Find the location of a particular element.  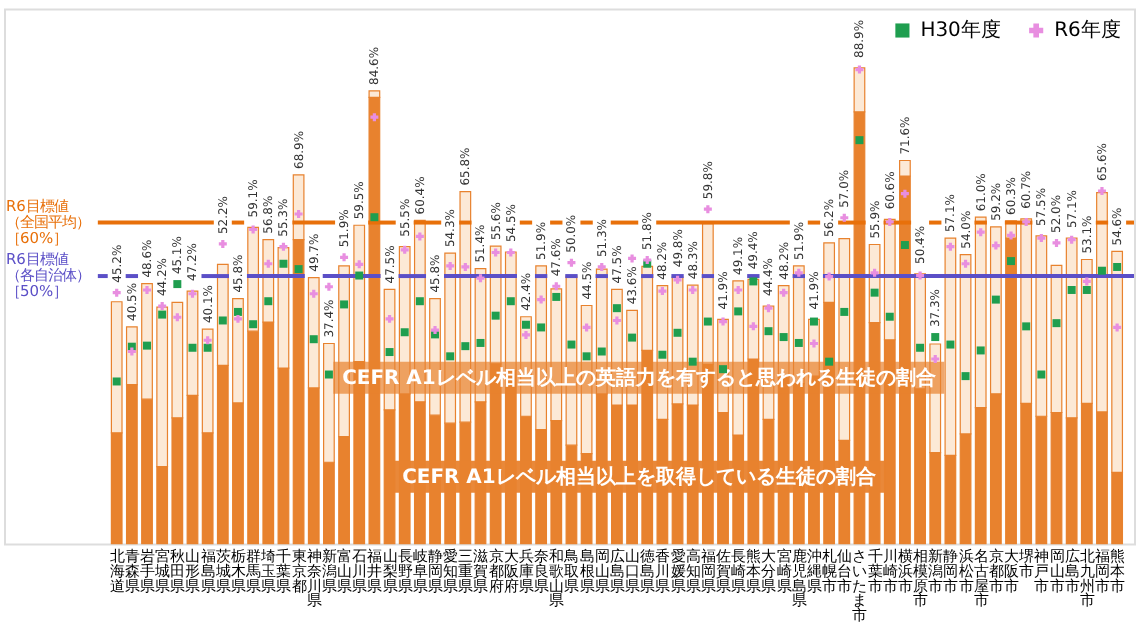

legend-label: H30年度 is located at coordinates (960, 30).